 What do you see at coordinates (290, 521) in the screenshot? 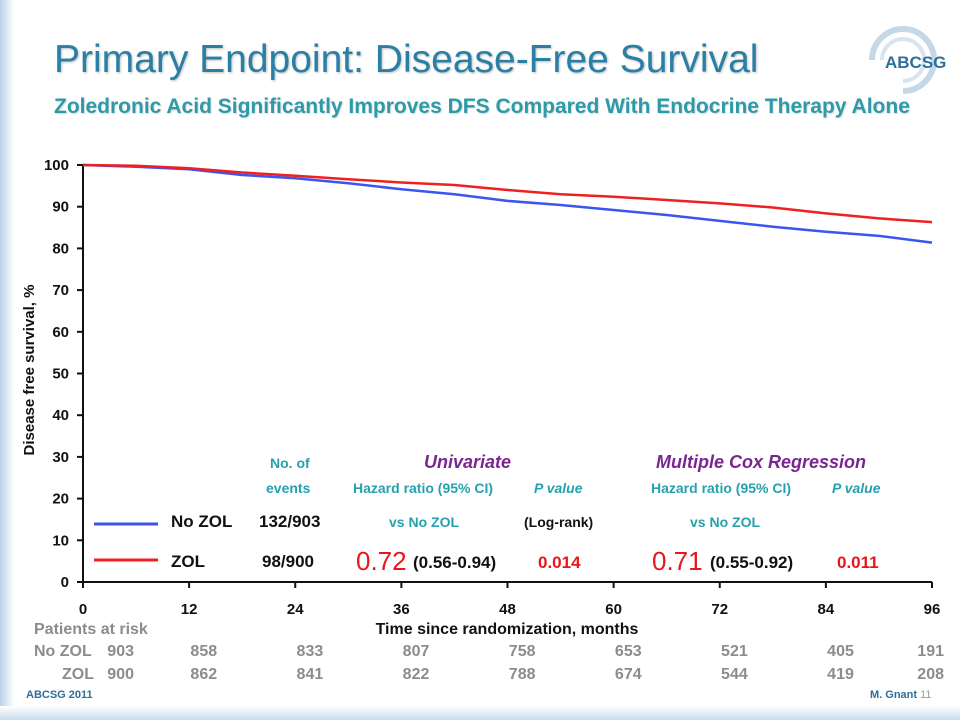
I see `events-no-zol: 132/903` at bounding box center [290, 521].